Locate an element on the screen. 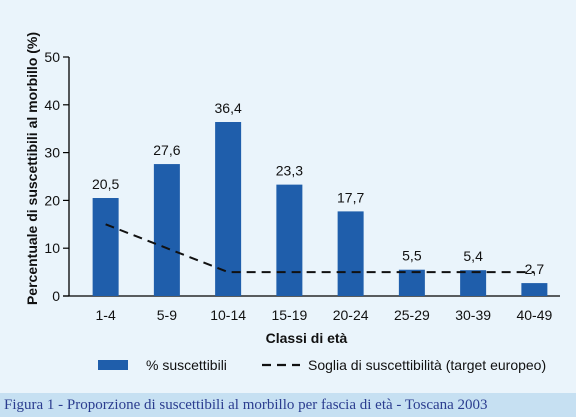 The height and width of the screenshot is (417, 576). x-axis-title: Classi di età is located at coordinates (307, 338).